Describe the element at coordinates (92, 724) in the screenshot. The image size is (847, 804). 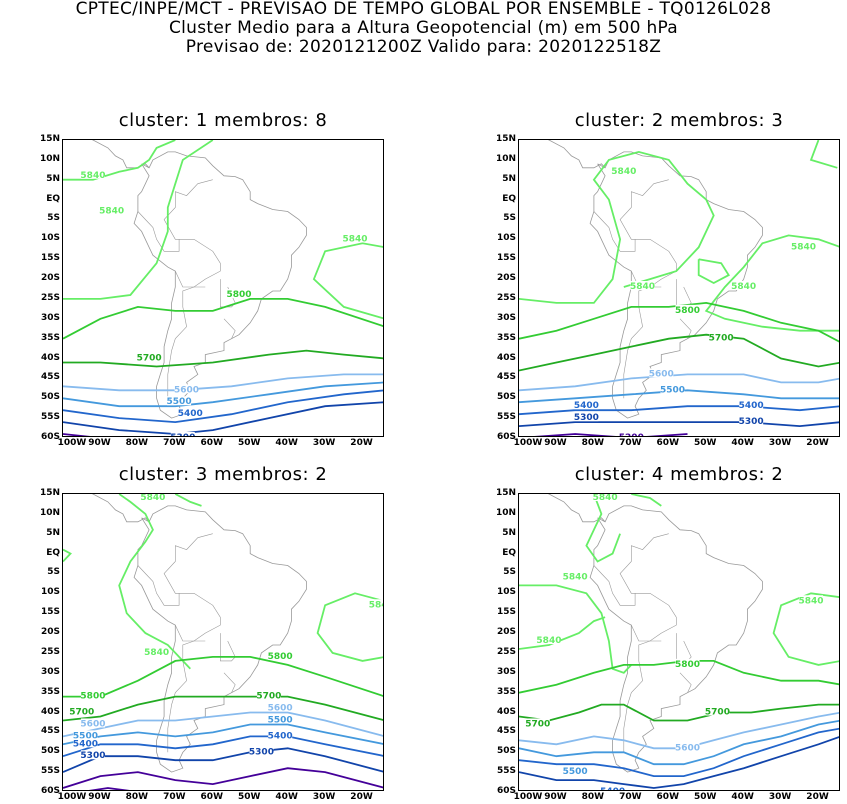
I see `contour-label: 5600` at that location.